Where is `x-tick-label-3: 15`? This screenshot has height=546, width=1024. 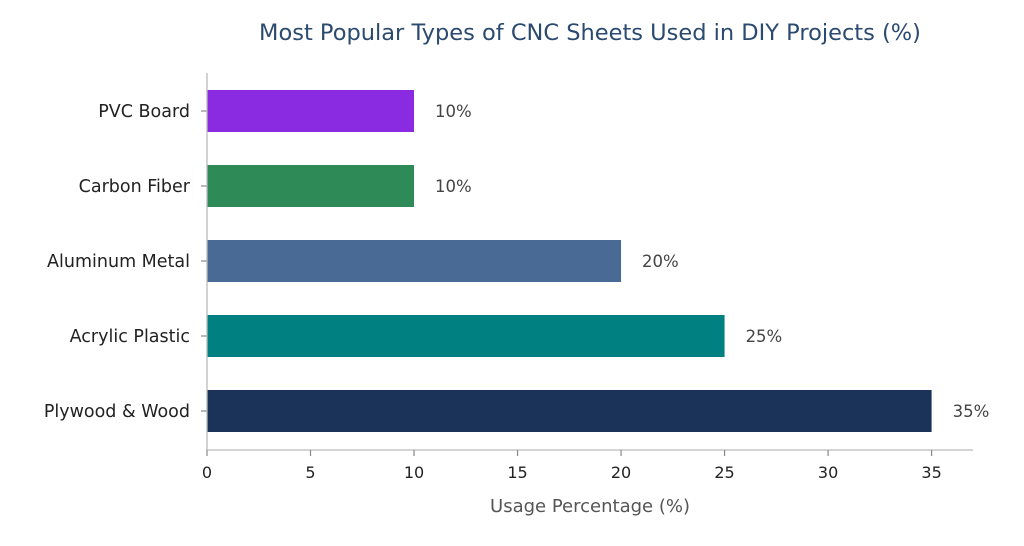 x-tick-label-3: 15 is located at coordinates (517, 472).